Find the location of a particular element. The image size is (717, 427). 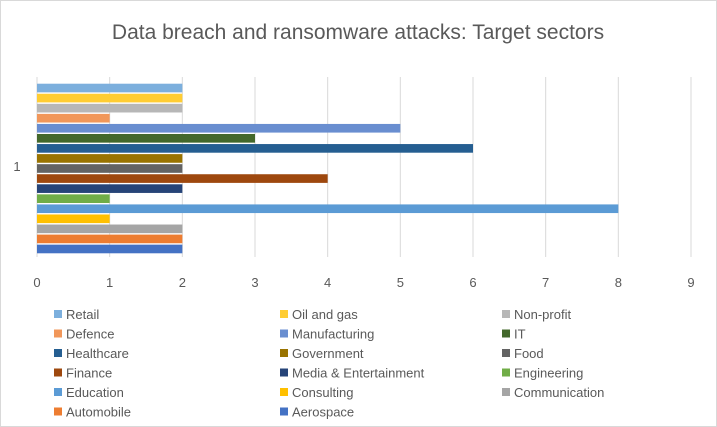

bar-non-profit is located at coordinates (110, 108).